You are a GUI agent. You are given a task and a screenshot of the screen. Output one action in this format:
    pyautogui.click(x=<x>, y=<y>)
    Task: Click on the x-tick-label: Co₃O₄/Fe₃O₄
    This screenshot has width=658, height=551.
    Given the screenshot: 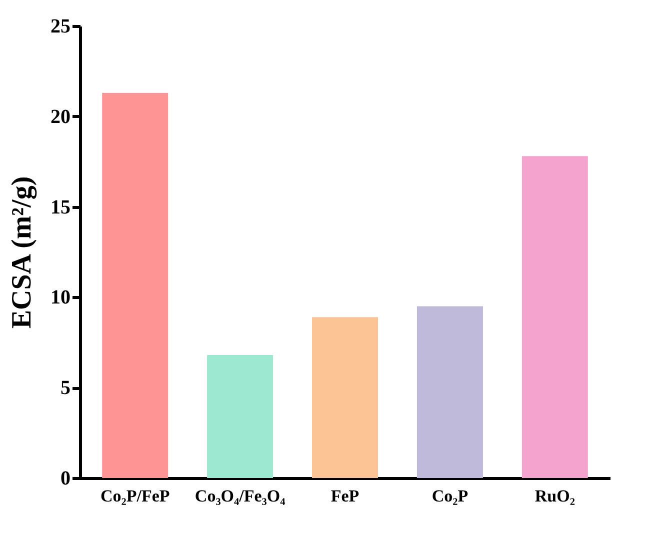 What is the action you would take?
    pyautogui.click(x=240, y=496)
    